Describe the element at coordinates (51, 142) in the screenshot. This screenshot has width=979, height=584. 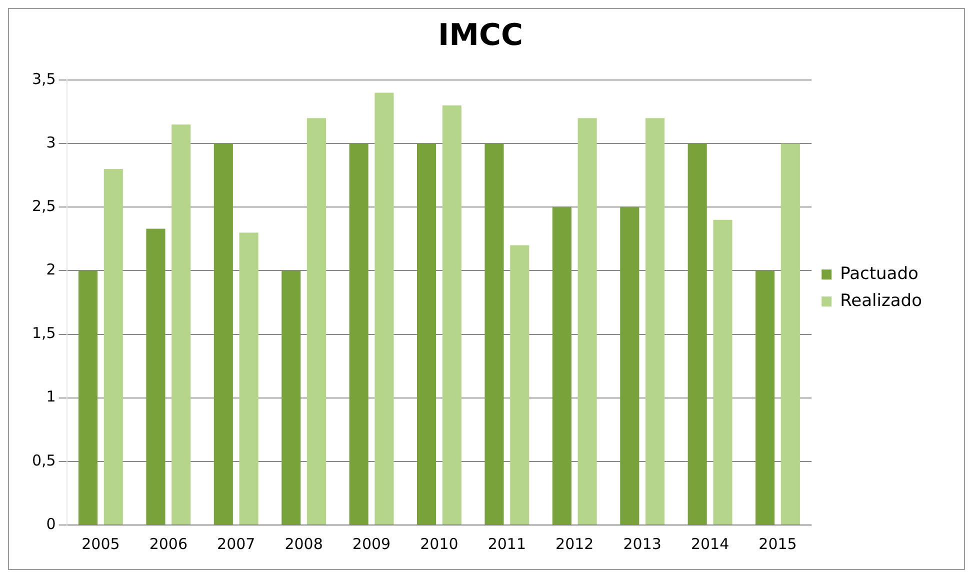
I see `y-tick-label: 3` at that location.